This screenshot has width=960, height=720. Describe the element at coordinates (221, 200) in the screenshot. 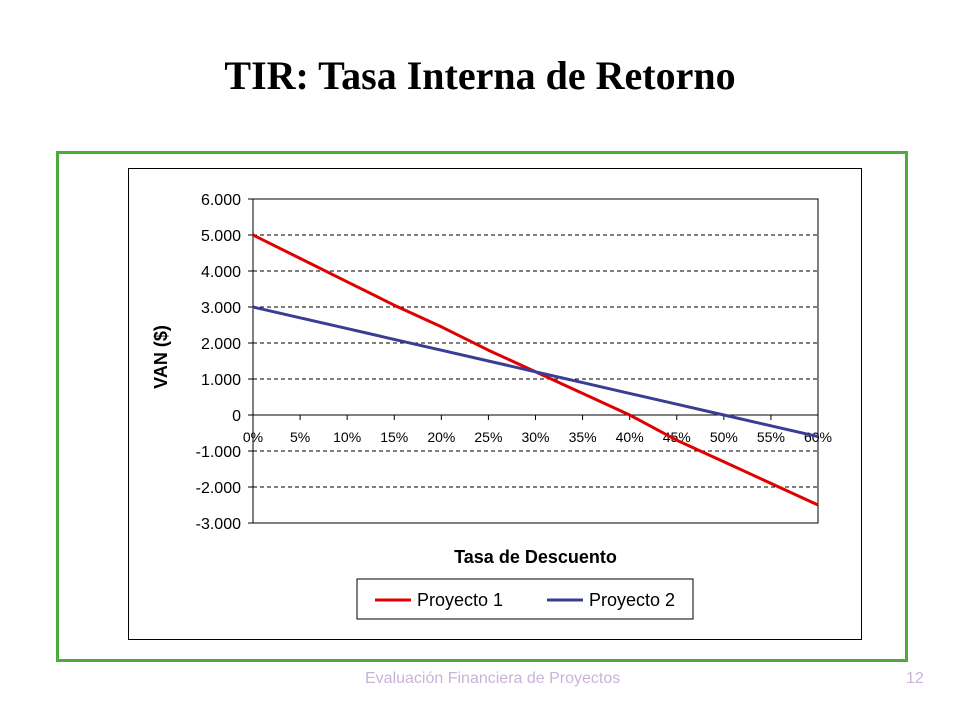

I see `y-tick-label: 6.000` at that location.